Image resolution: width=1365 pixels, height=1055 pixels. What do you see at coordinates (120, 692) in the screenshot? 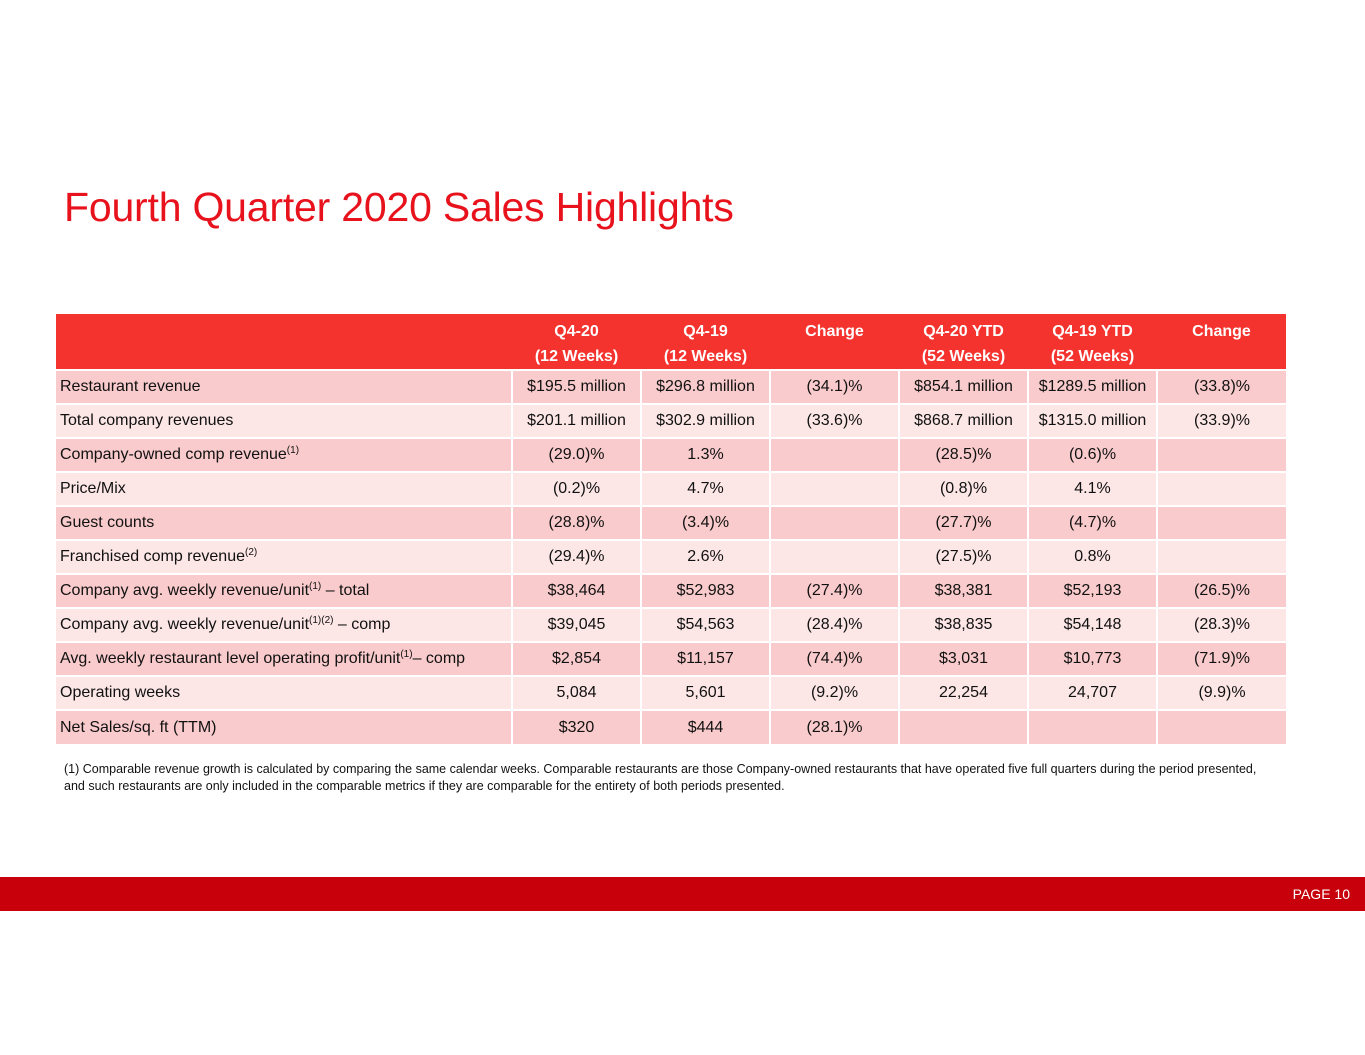
I see `row-label-text: Operating weeks` at bounding box center [120, 692].